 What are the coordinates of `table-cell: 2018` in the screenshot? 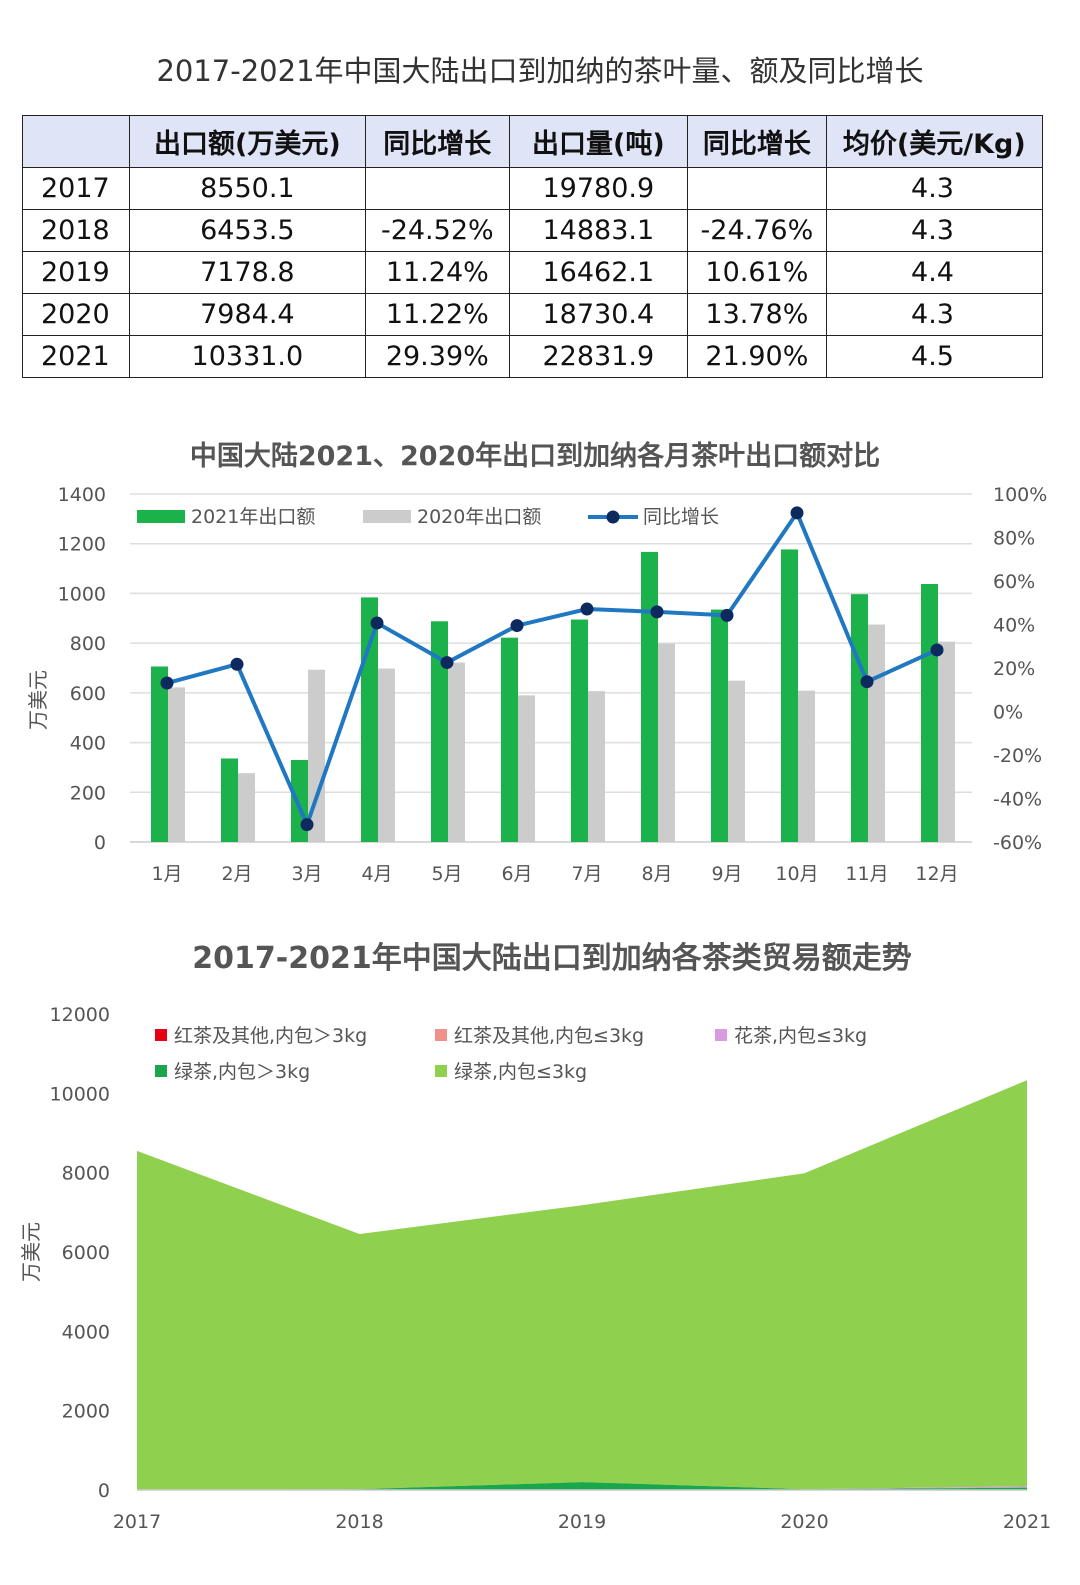 It's located at (76, 230).